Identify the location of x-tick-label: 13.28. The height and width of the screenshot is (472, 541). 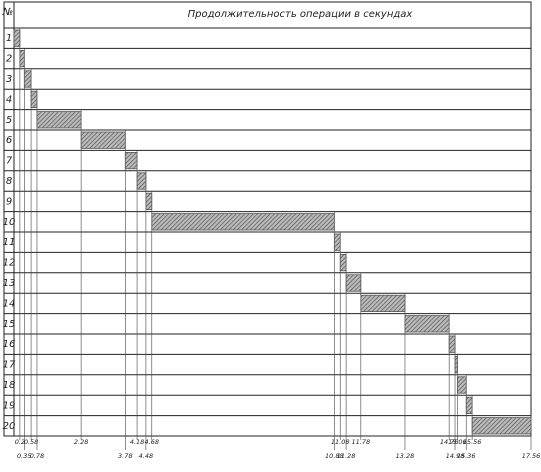
(405, 456).